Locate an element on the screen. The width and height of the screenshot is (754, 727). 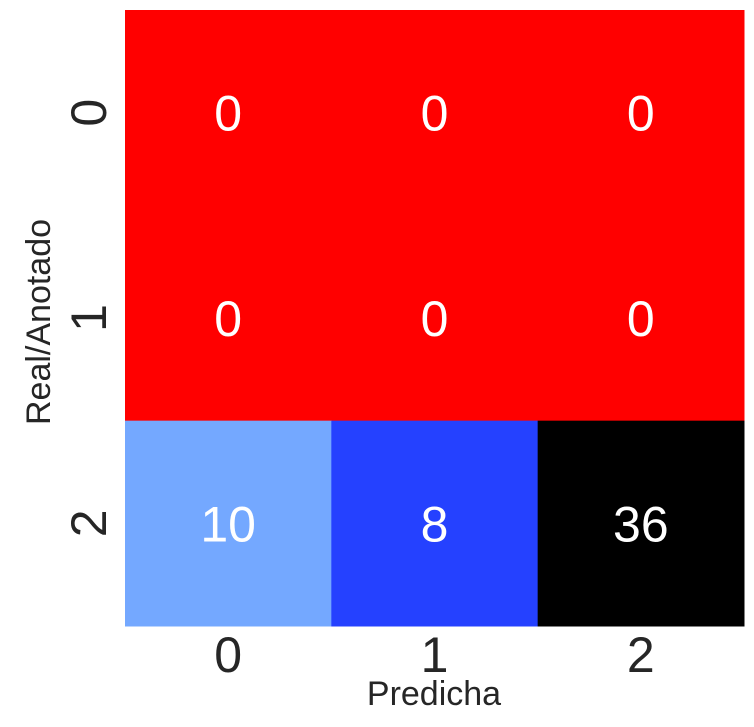
y-tick-label-1: 1 is located at coordinates (89, 318).